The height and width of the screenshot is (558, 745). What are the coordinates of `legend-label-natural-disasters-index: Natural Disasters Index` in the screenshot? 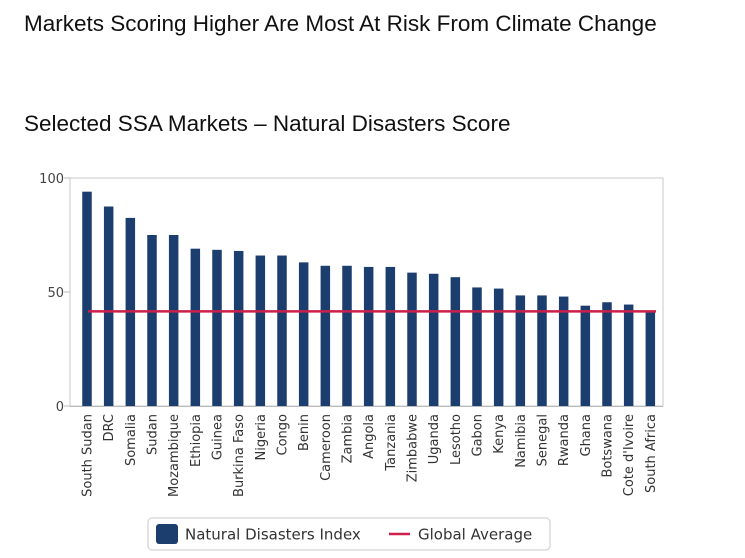 It's located at (273, 535).